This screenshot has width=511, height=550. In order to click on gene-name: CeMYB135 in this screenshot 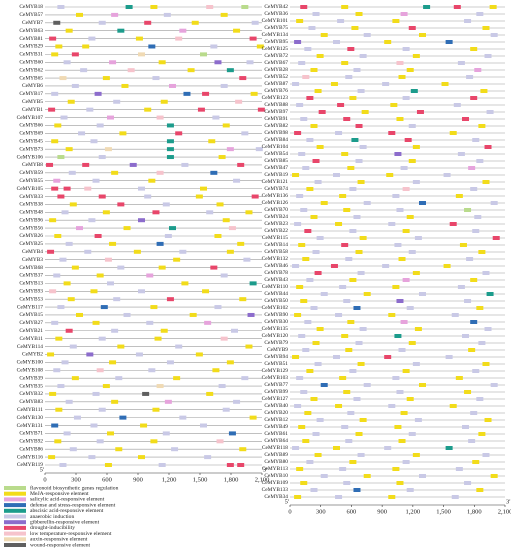, I will do `click(275, 329)`.